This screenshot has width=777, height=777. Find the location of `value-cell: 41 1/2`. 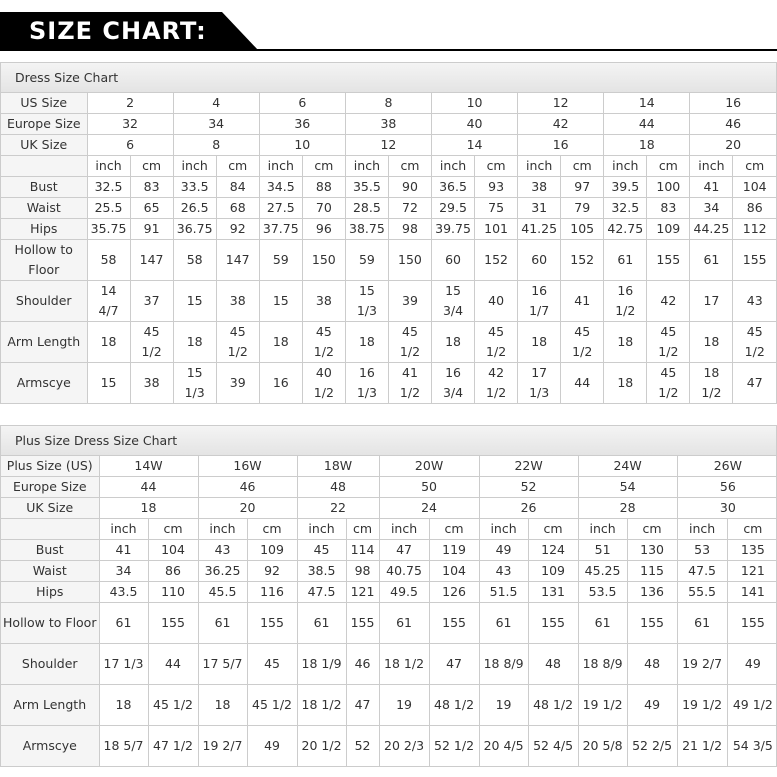

value-cell: 41 1/2 is located at coordinates (410, 382).